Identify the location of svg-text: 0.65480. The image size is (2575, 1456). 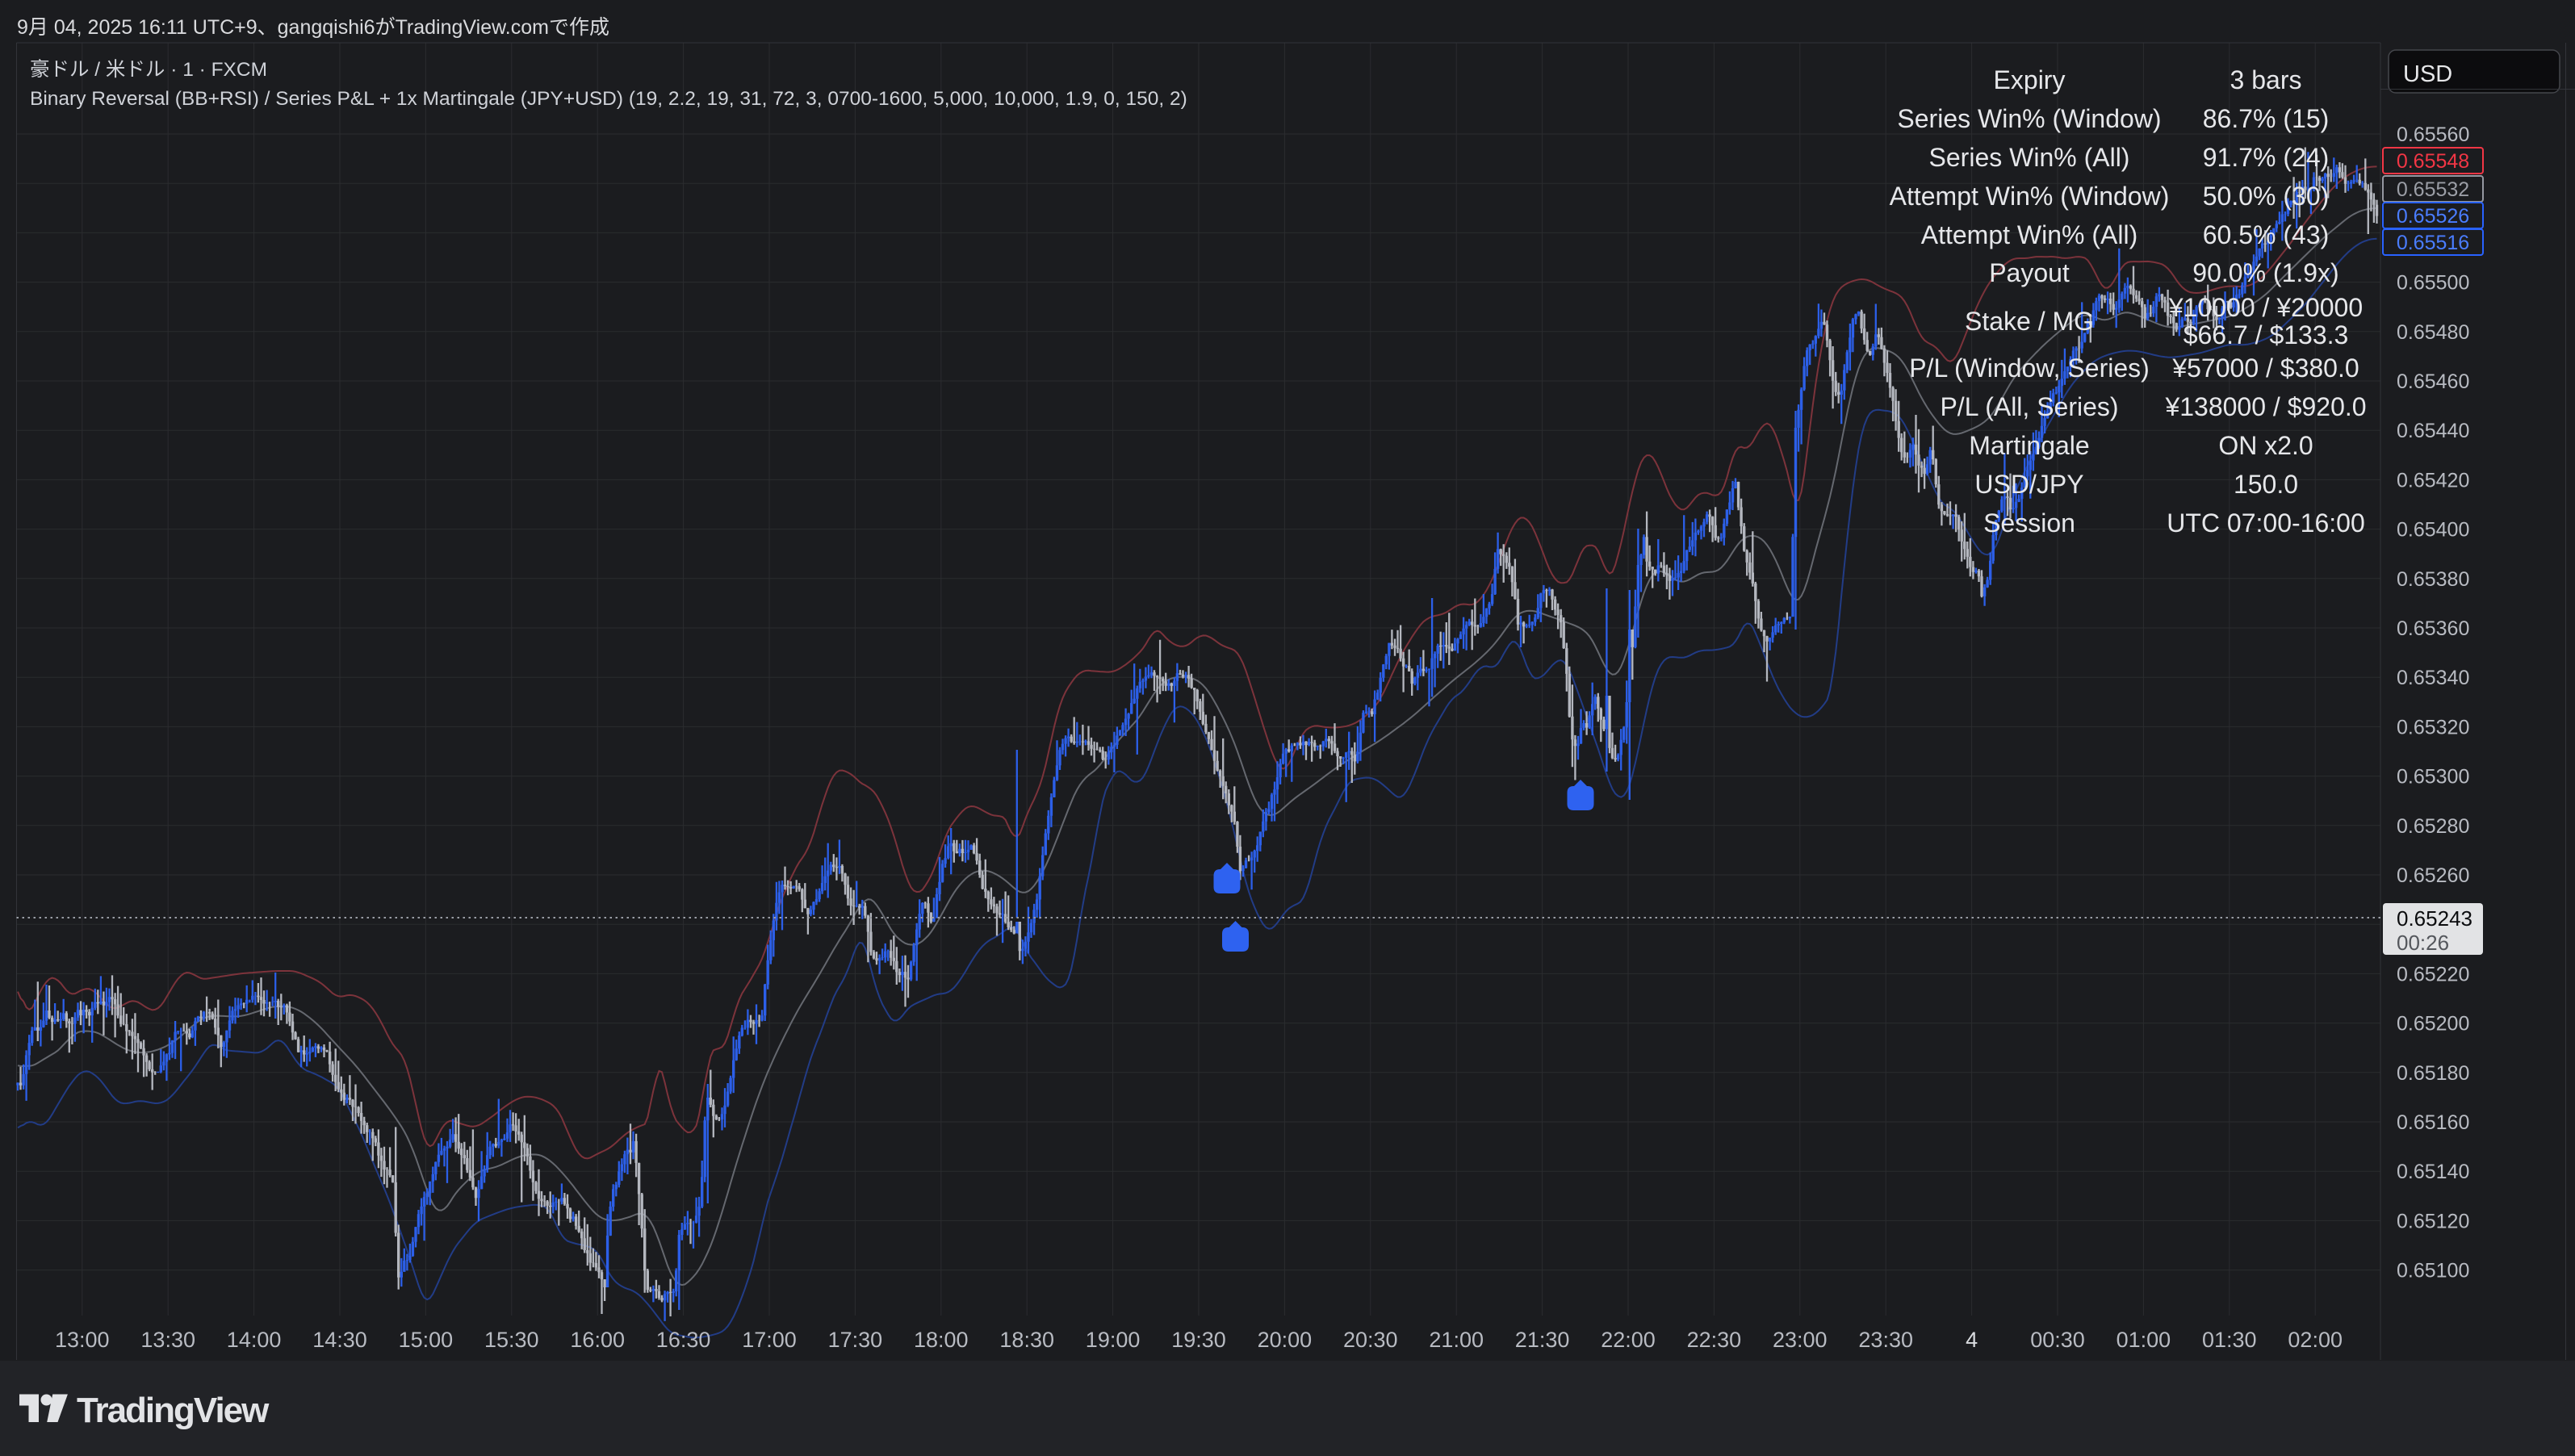
(2433, 333).